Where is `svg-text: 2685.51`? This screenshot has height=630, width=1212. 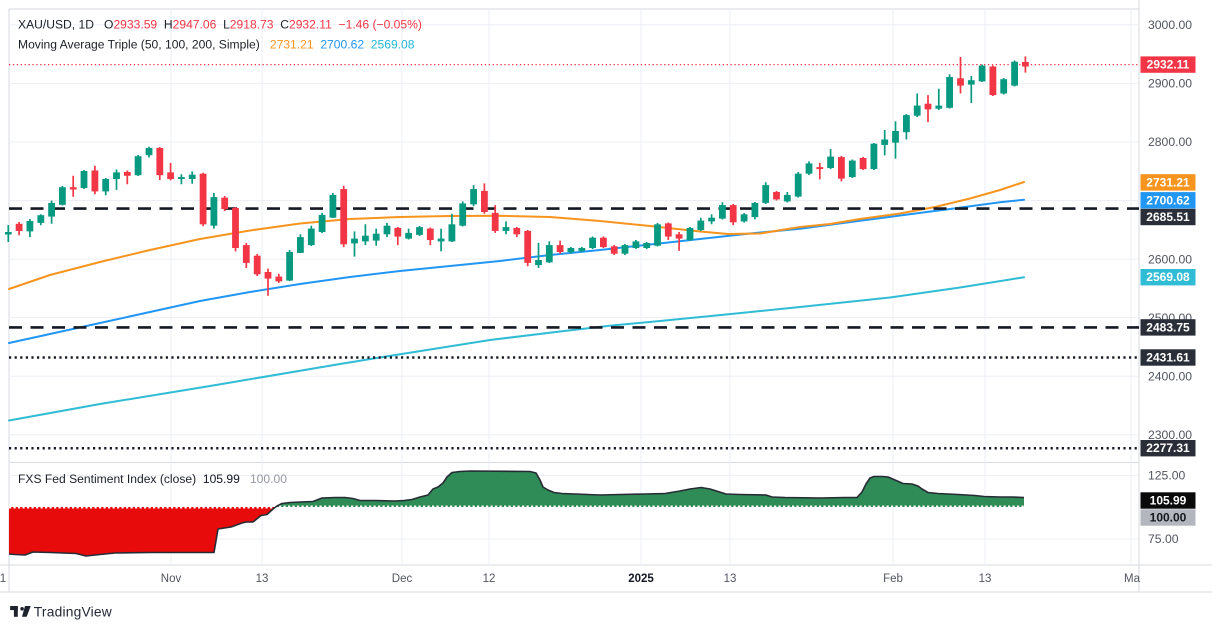
svg-text: 2685.51 is located at coordinates (1168, 217).